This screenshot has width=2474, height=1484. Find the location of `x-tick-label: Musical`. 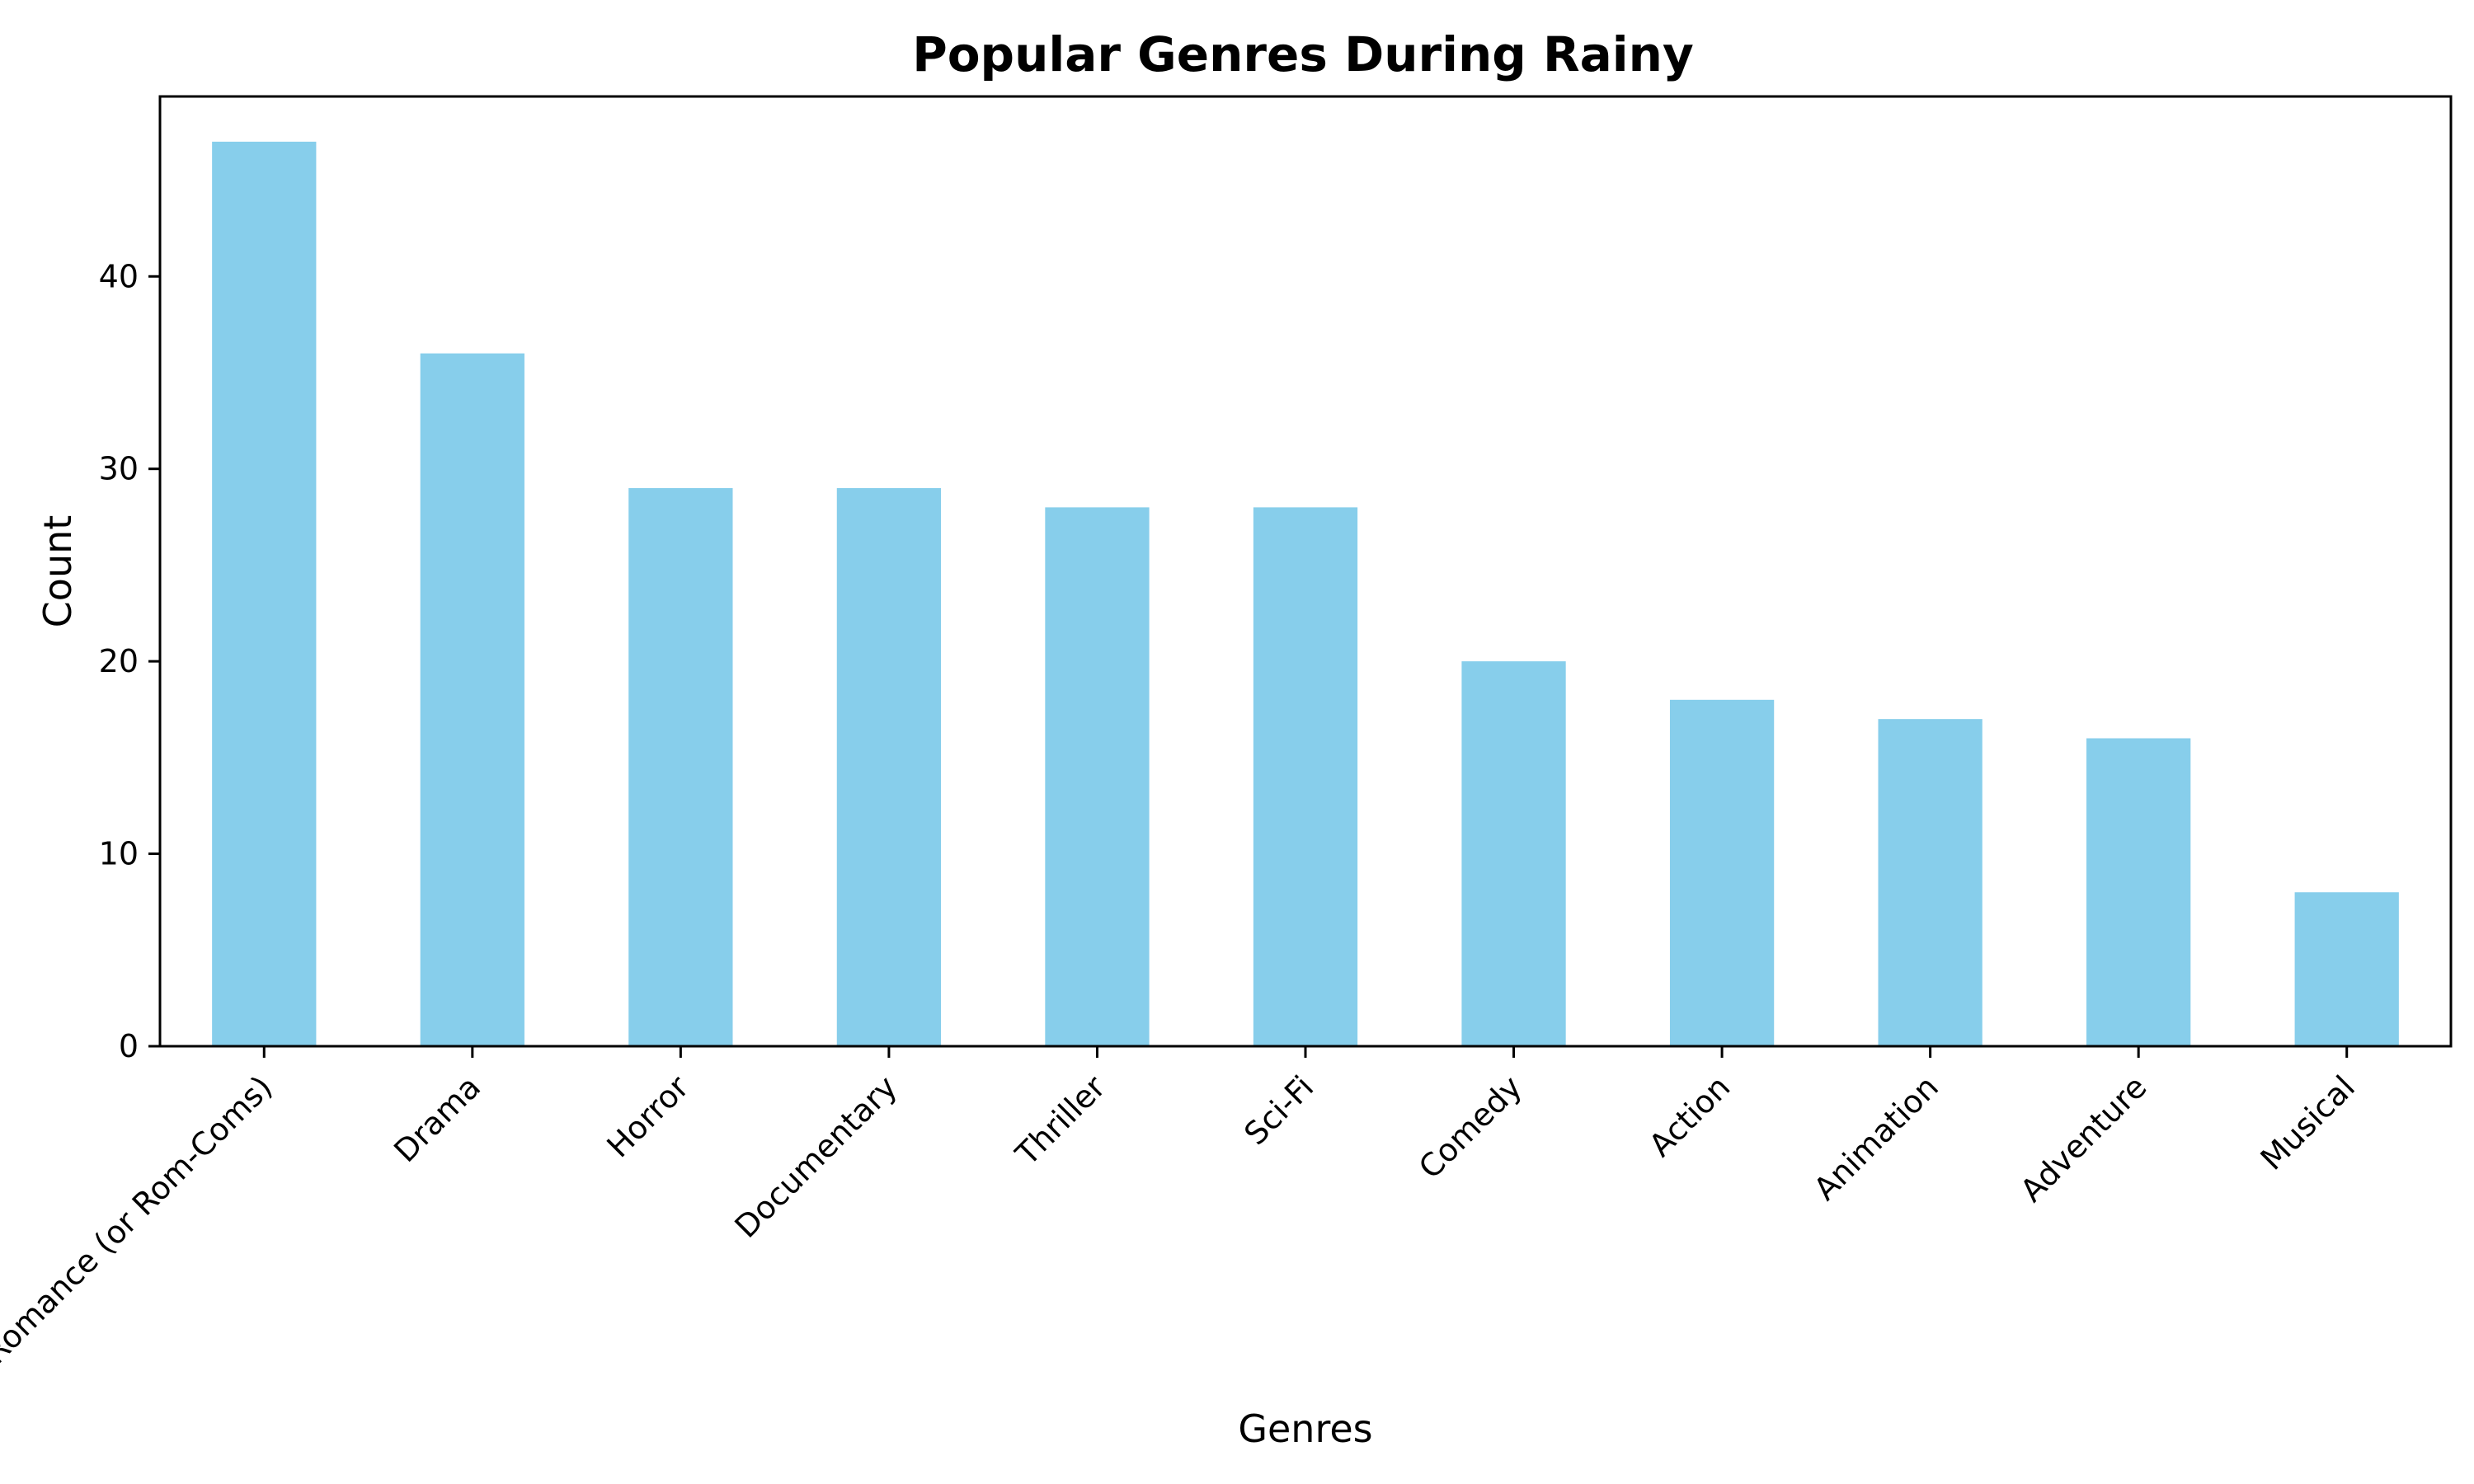

x-tick-label: Musical is located at coordinates (2308, 1122).